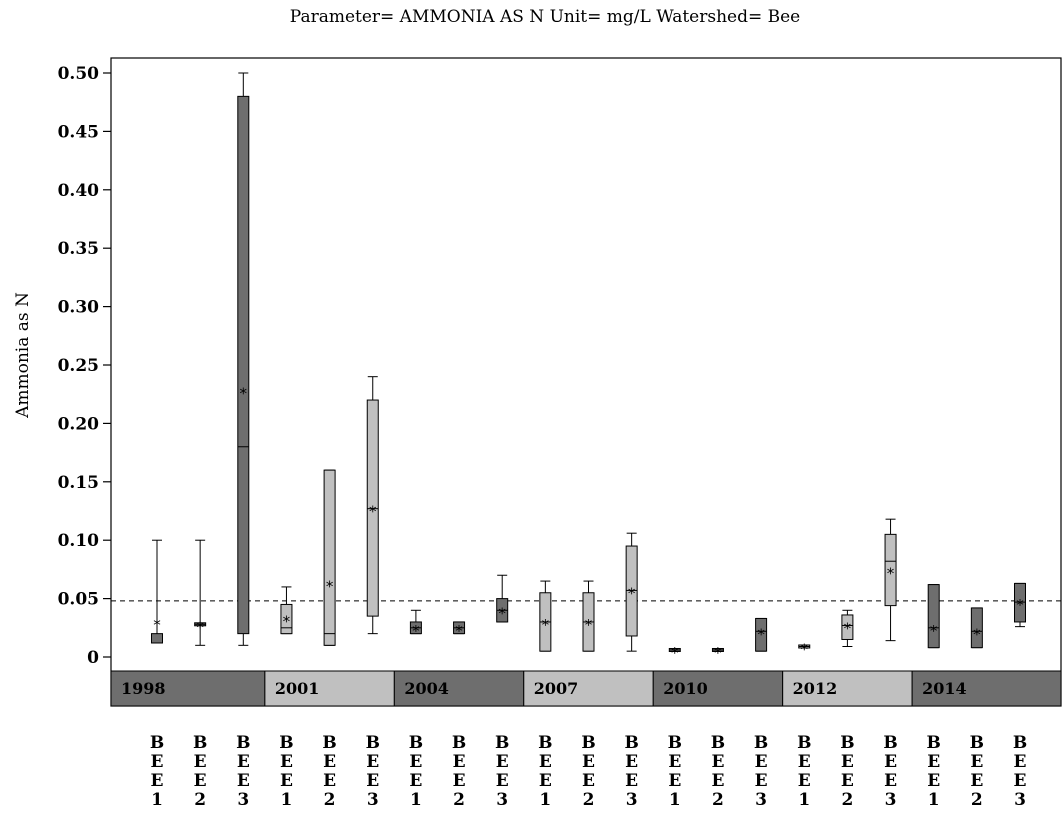  I want to click on y-tick-label: 0.15, so click(78, 483).